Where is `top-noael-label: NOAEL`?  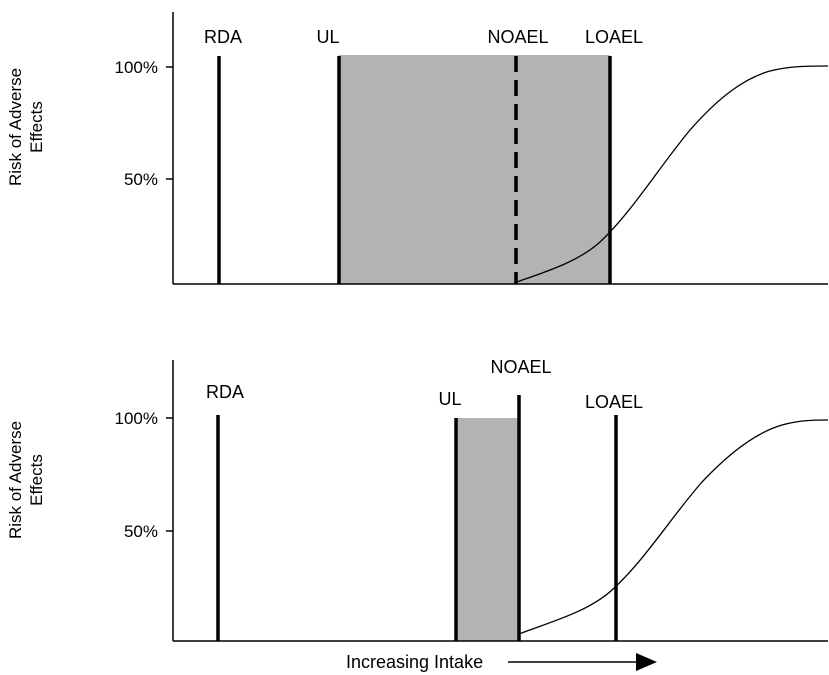
top-noael-label: NOAEL is located at coordinates (517, 37).